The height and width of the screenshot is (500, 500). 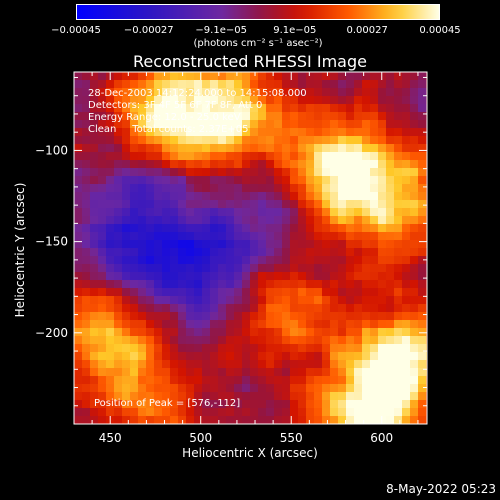 What do you see at coordinates (197, 93) in the screenshot?
I see `annotation-time-range: 28-Dec-2003 14:12:24.000 to 14:15:08.000` at bounding box center [197, 93].